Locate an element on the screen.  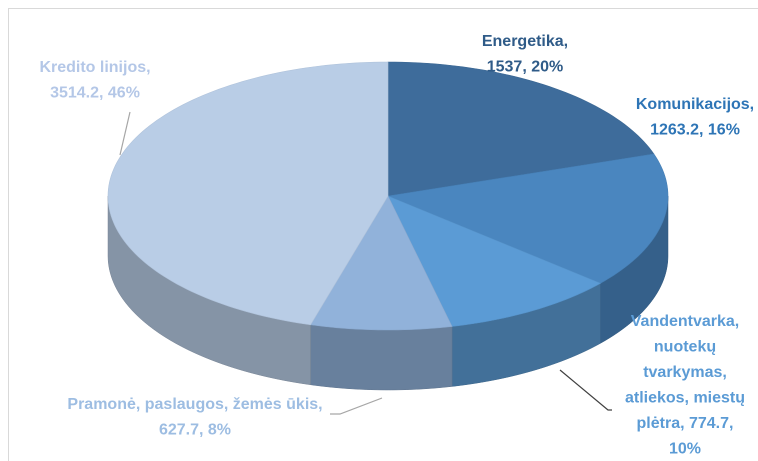
data-label: Pramonė, paslaugos, žemės ūkis, is located at coordinates (194, 404).